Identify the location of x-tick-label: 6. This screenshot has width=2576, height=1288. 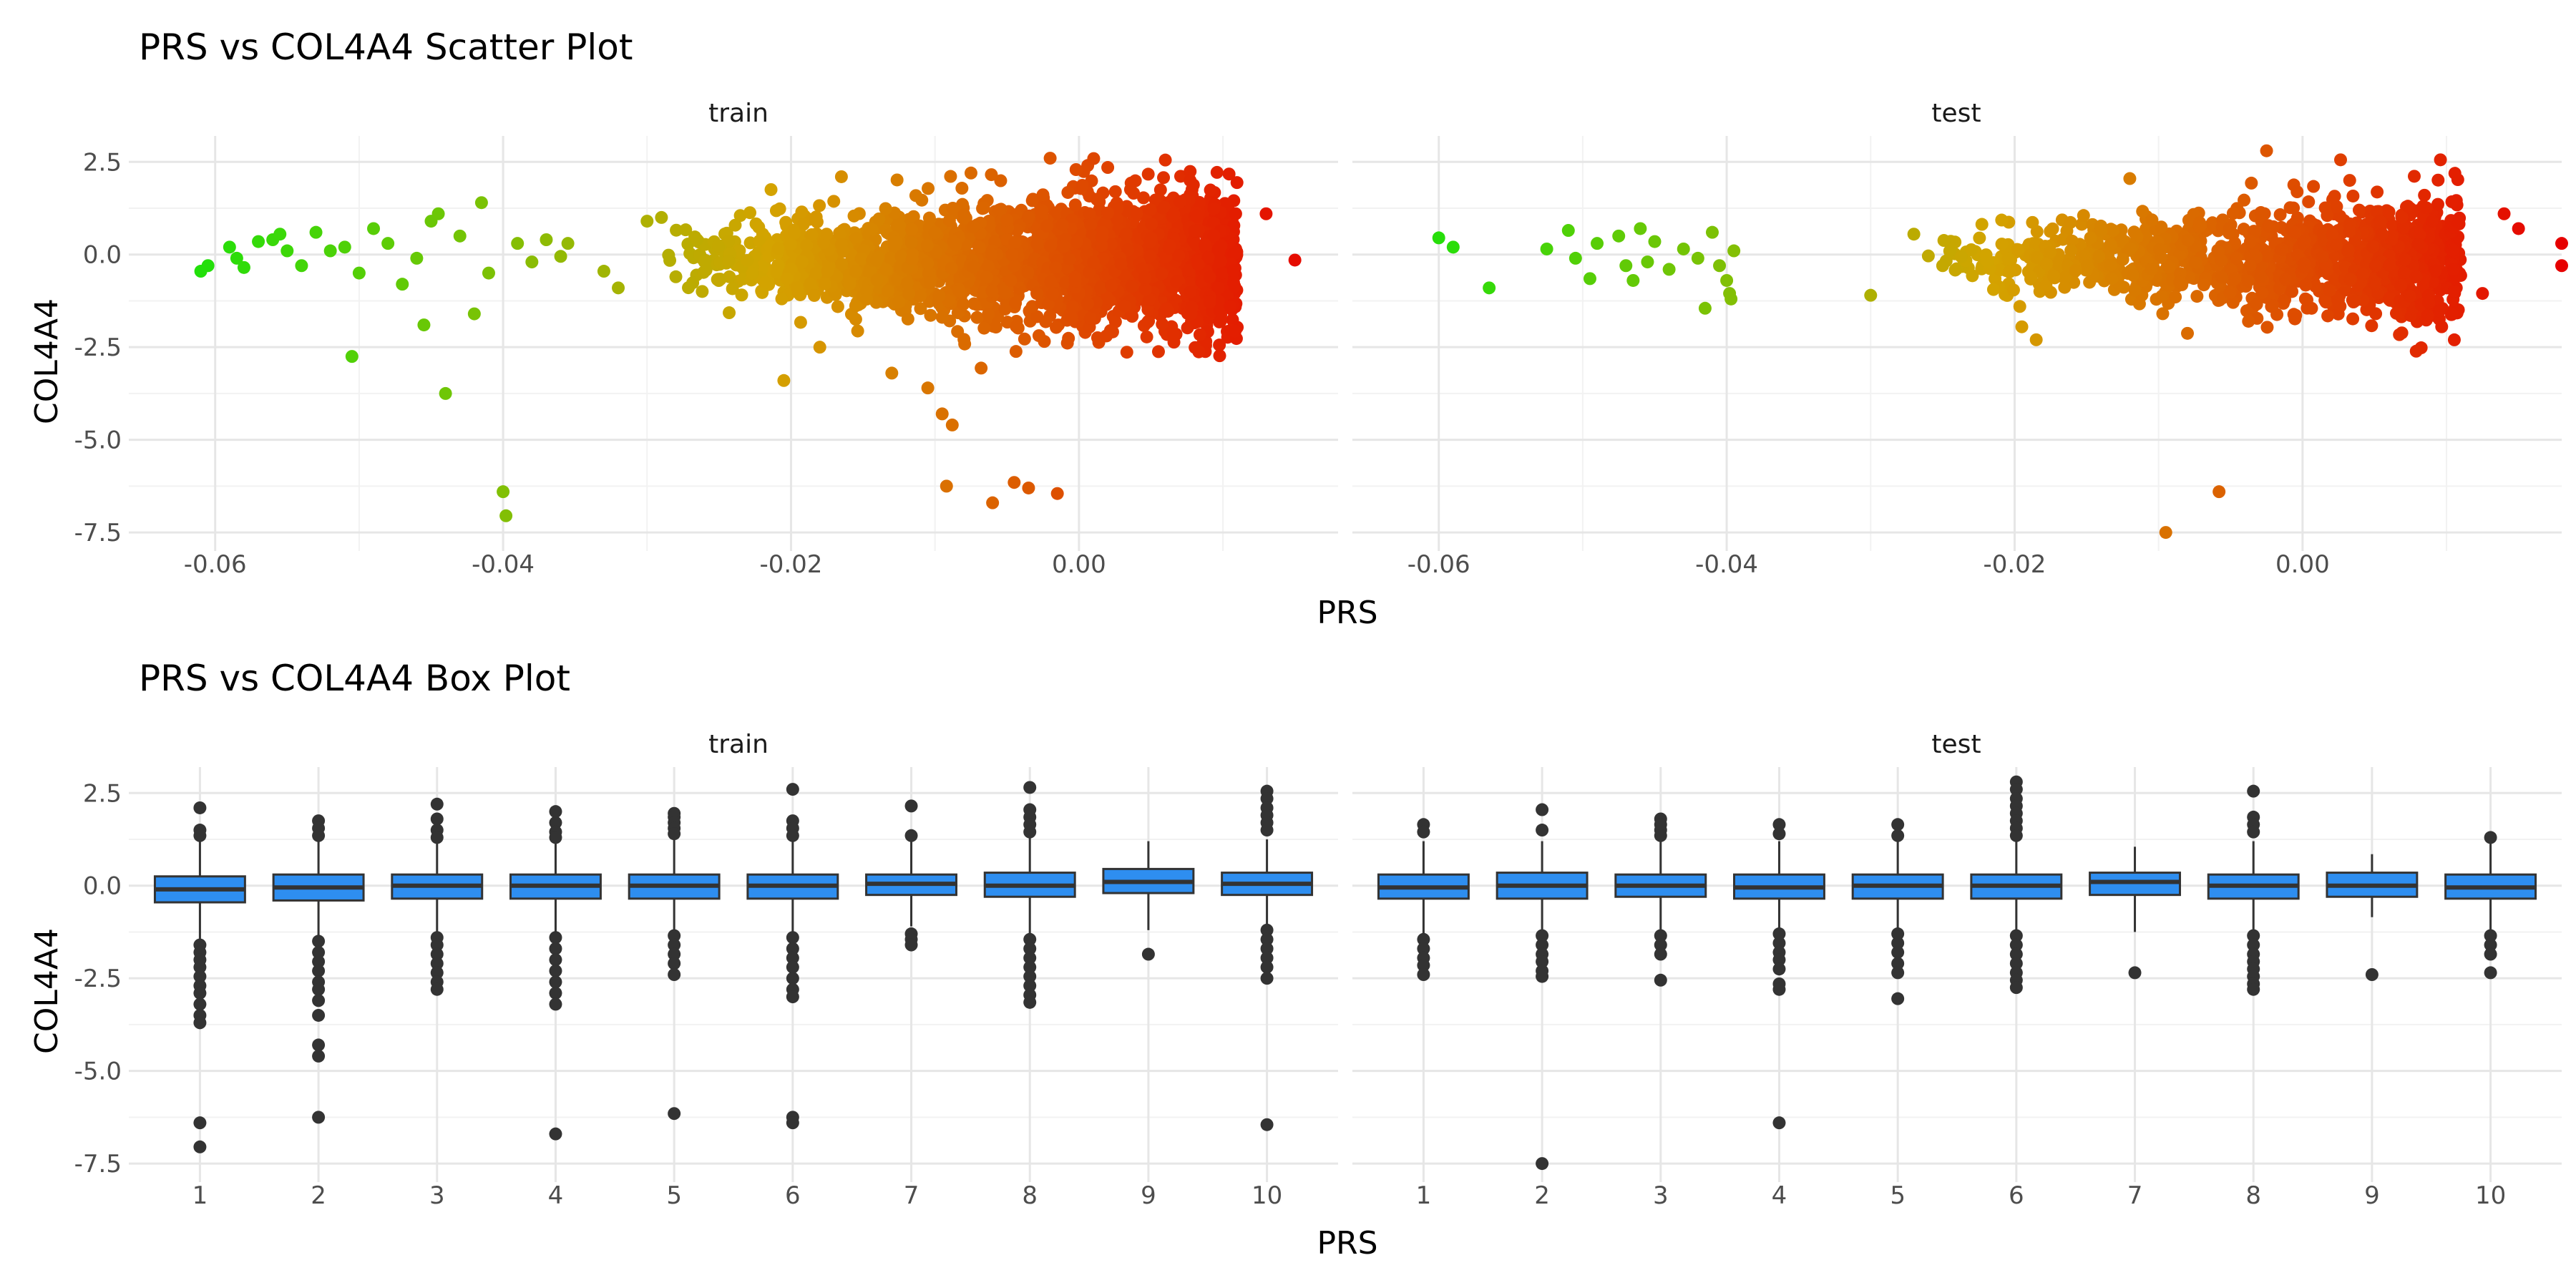
(793, 1195).